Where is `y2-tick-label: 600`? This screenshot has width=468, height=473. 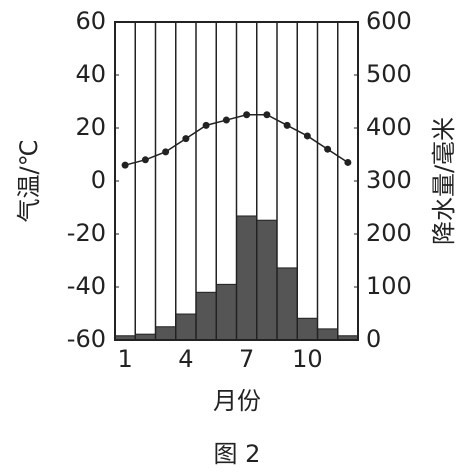
y2-tick-label: 600 is located at coordinates (389, 21).